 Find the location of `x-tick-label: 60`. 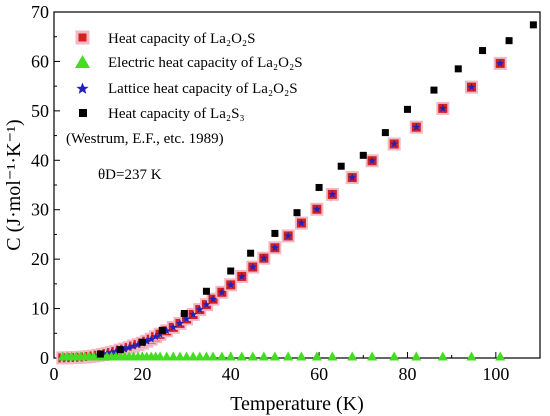

x-tick-label: 60 is located at coordinates (319, 374).